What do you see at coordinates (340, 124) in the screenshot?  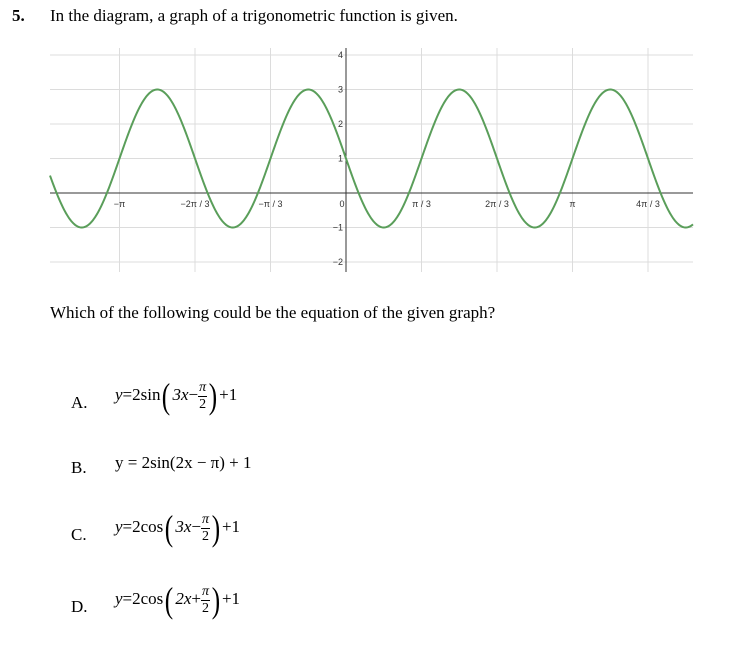 I see `y-tick-label: 2` at bounding box center [340, 124].